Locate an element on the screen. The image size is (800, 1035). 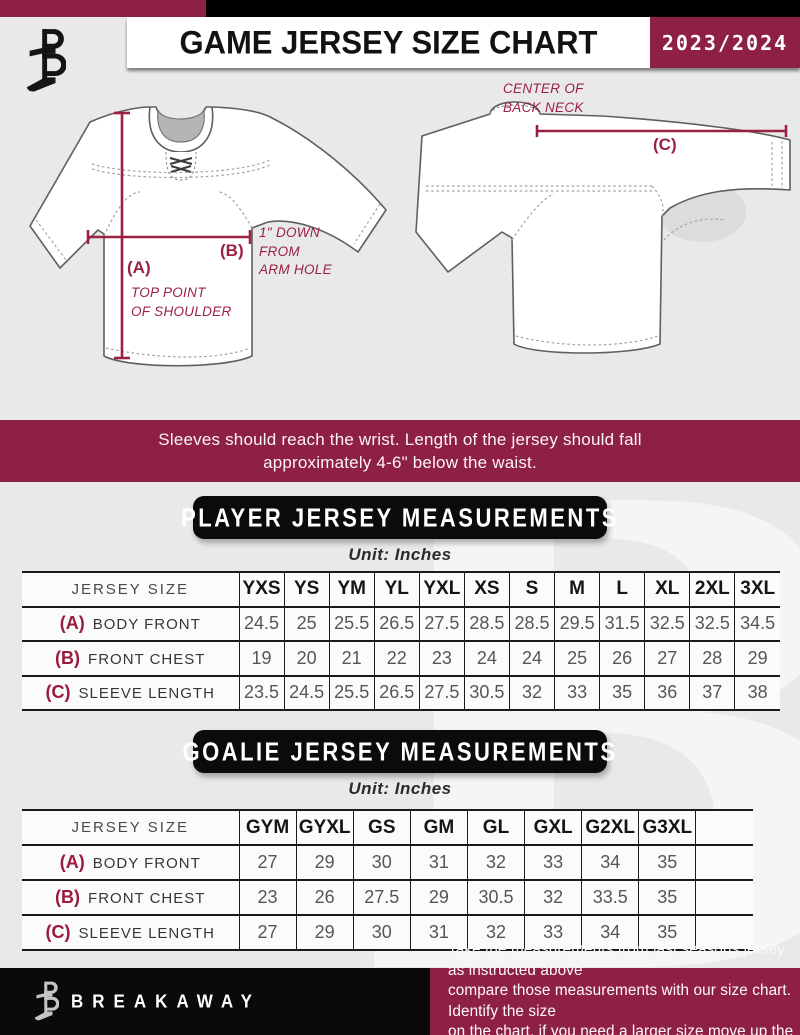
label-c: (C) is located at coordinates (665, 144).